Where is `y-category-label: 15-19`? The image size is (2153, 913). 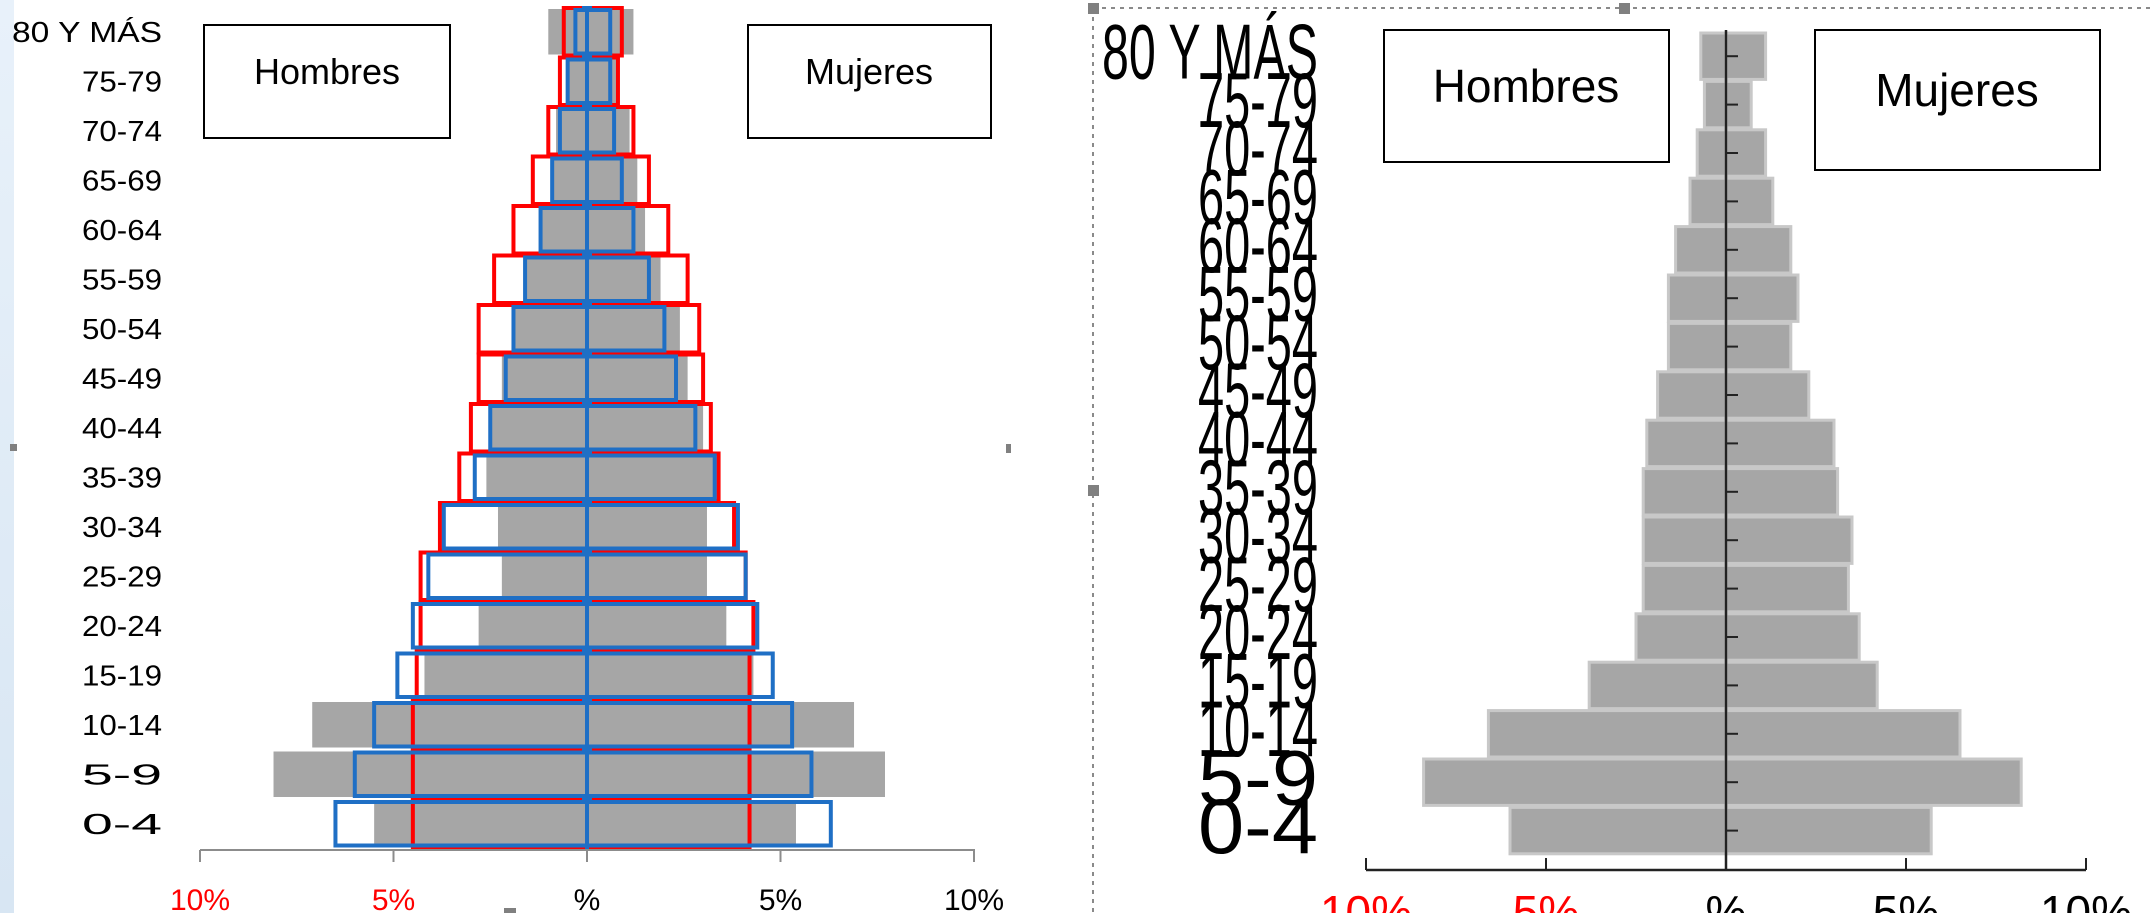
y-category-label: 15-19 is located at coordinates (1258, 681).